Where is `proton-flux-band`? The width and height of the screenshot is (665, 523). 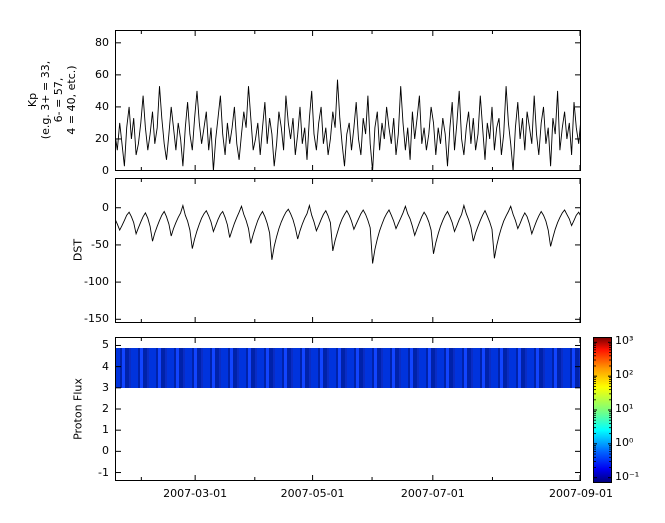 proton-flux-band is located at coordinates (348, 367).